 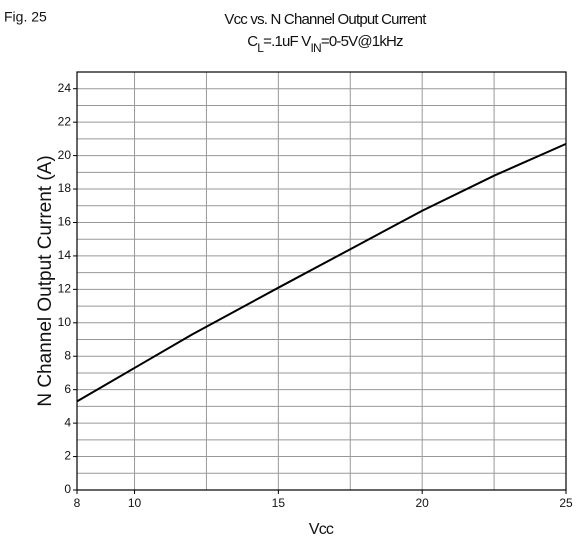 I want to click on subtitle-part: L, so click(x=260, y=48).